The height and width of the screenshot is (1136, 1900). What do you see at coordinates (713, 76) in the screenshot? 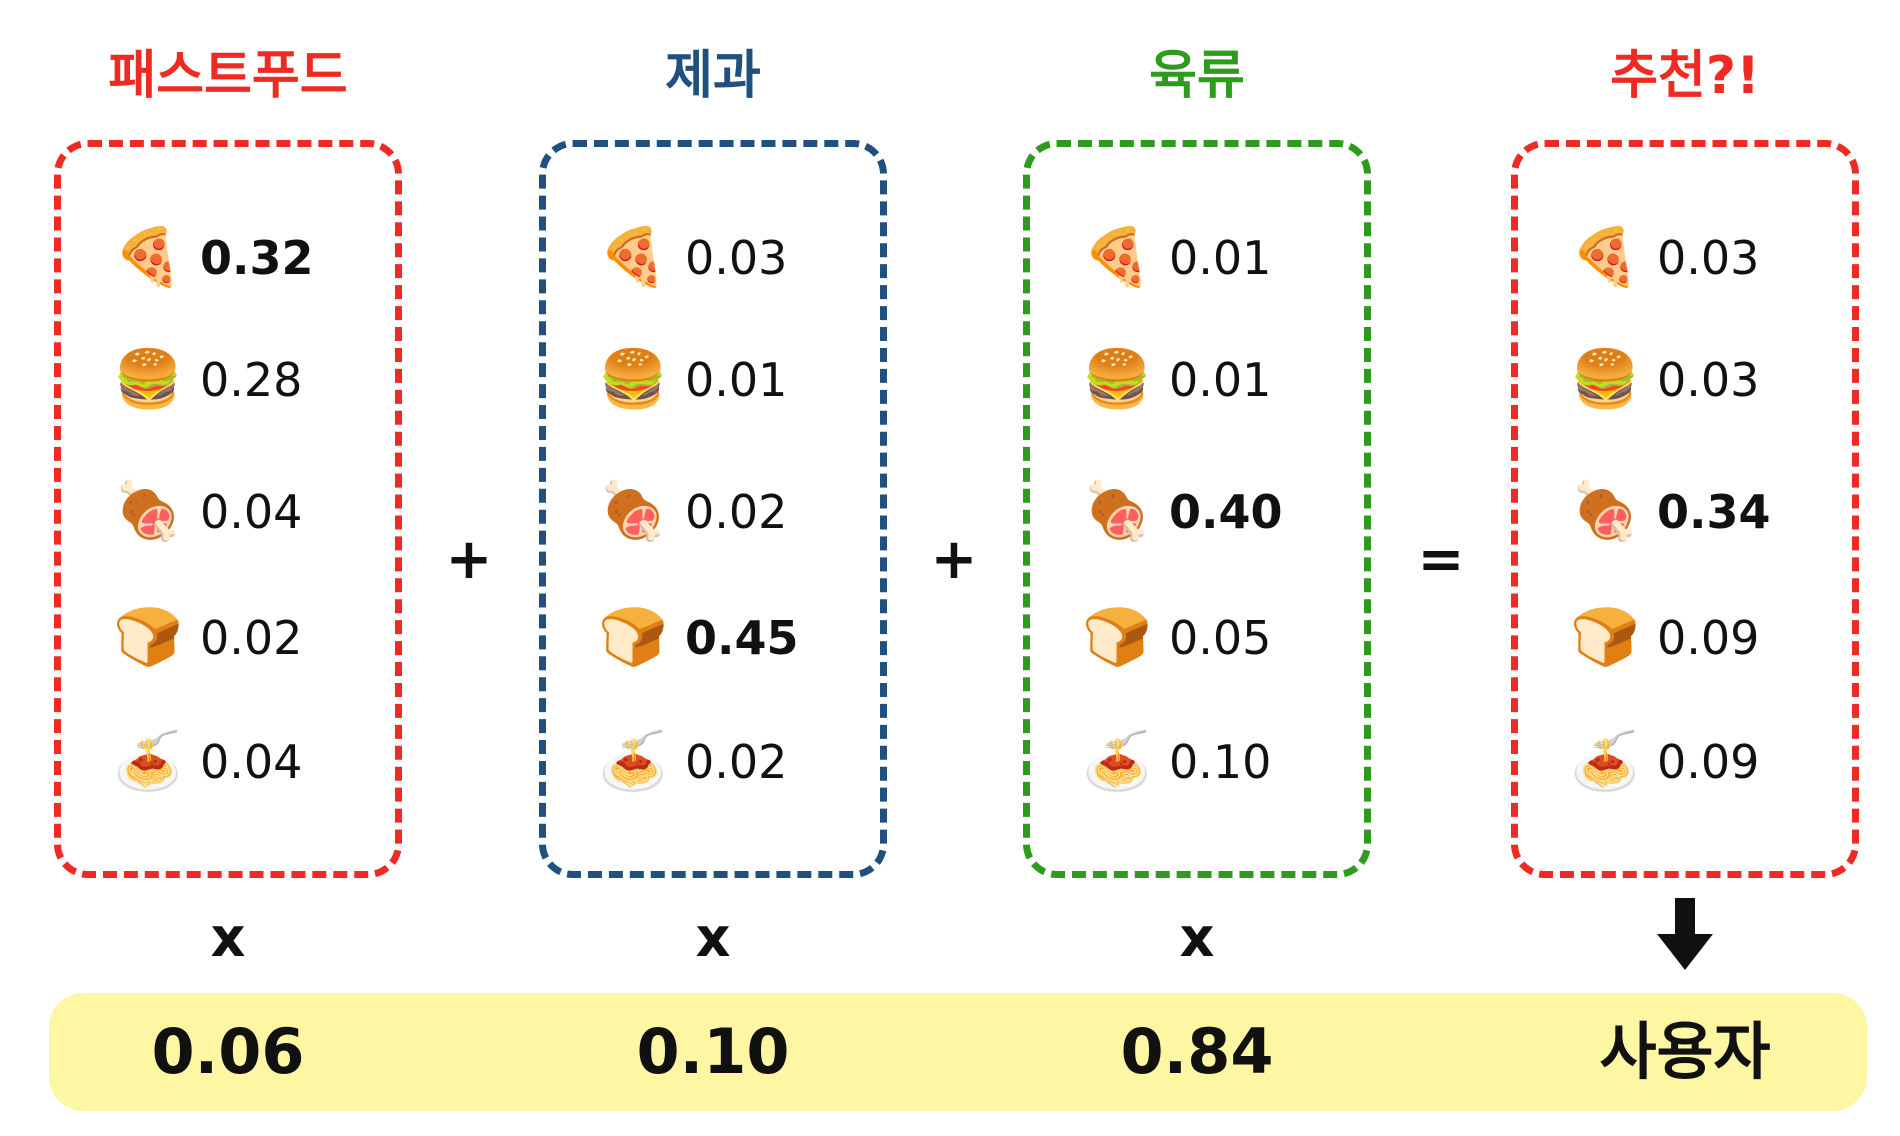
I see `column-title: 제과` at bounding box center [713, 76].